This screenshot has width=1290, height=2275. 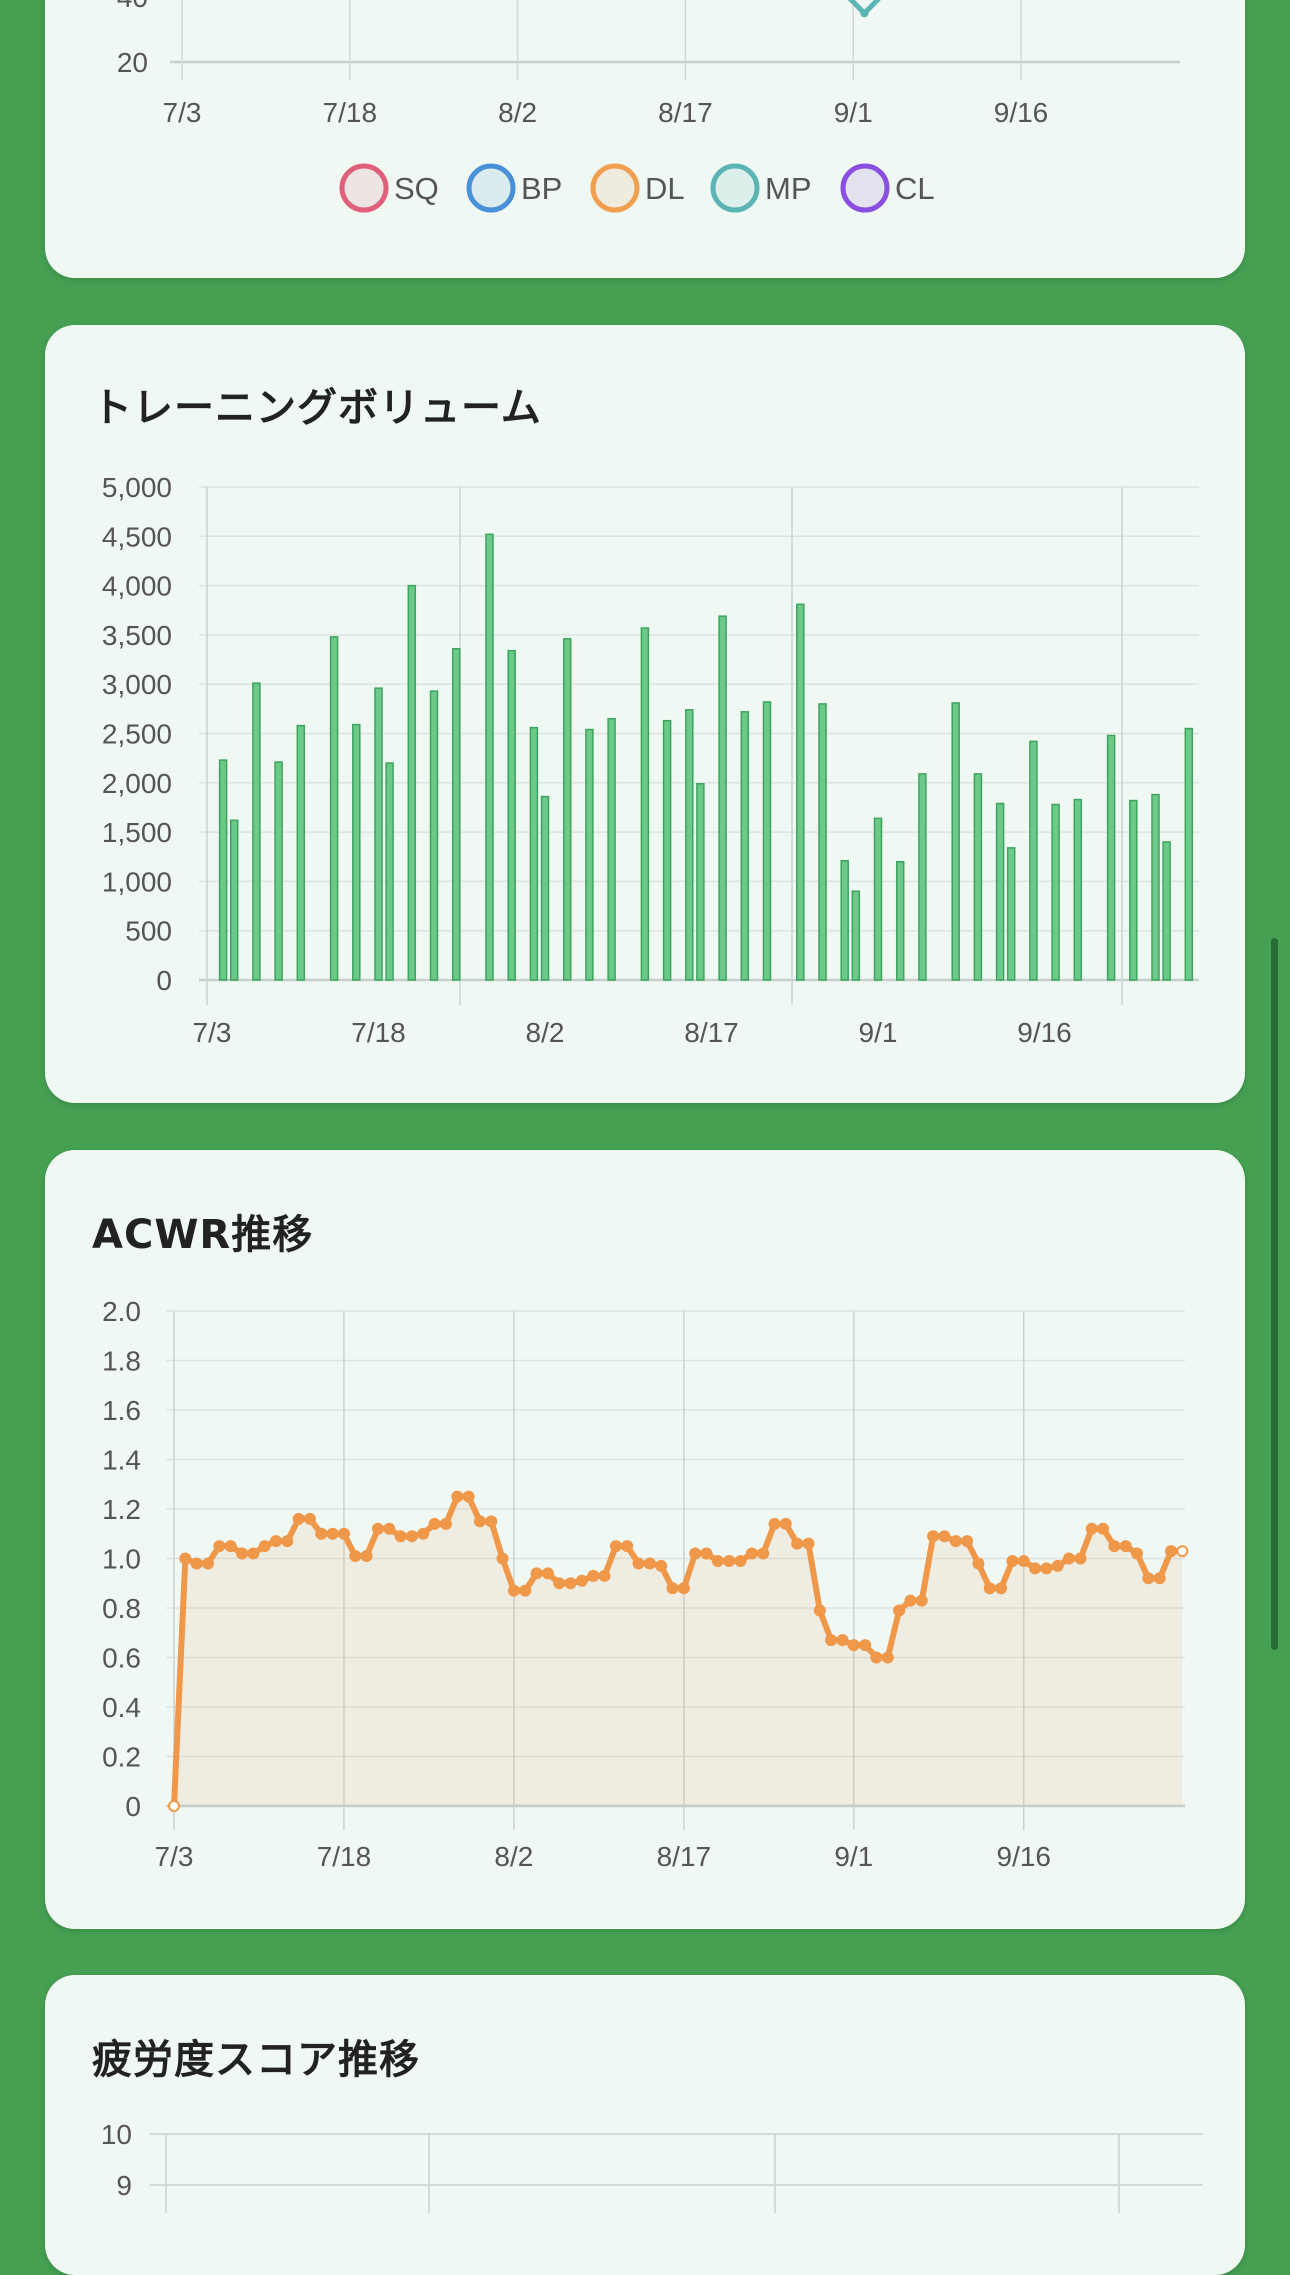 What do you see at coordinates (416, 188) in the screenshot?
I see `legend-label-sq: SQ` at bounding box center [416, 188].